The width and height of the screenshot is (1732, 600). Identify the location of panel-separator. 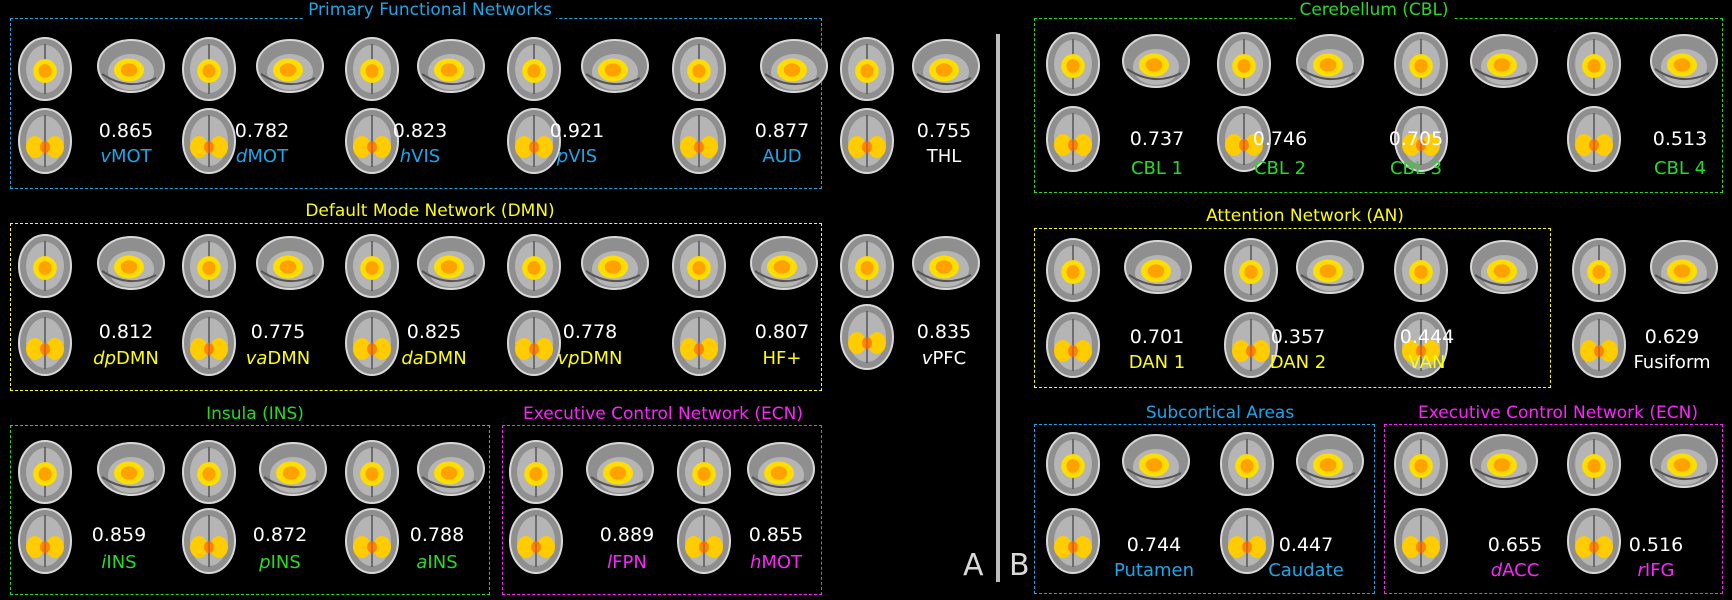
(998, 308).